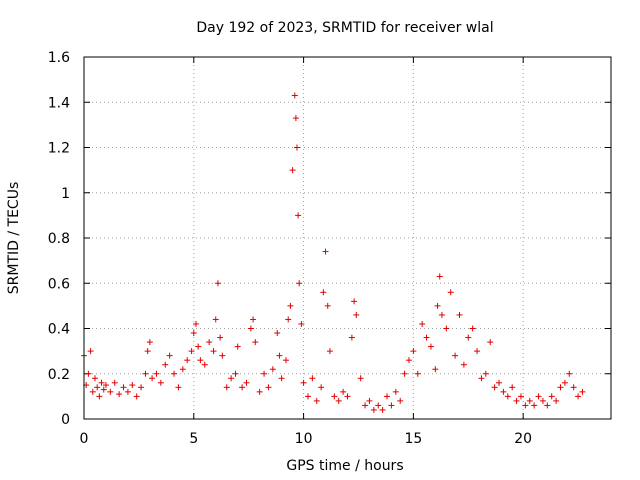 The width and height of the screenshot is (640, 480). I want to click on y-tick-label: 1.4, so click(59, 103).